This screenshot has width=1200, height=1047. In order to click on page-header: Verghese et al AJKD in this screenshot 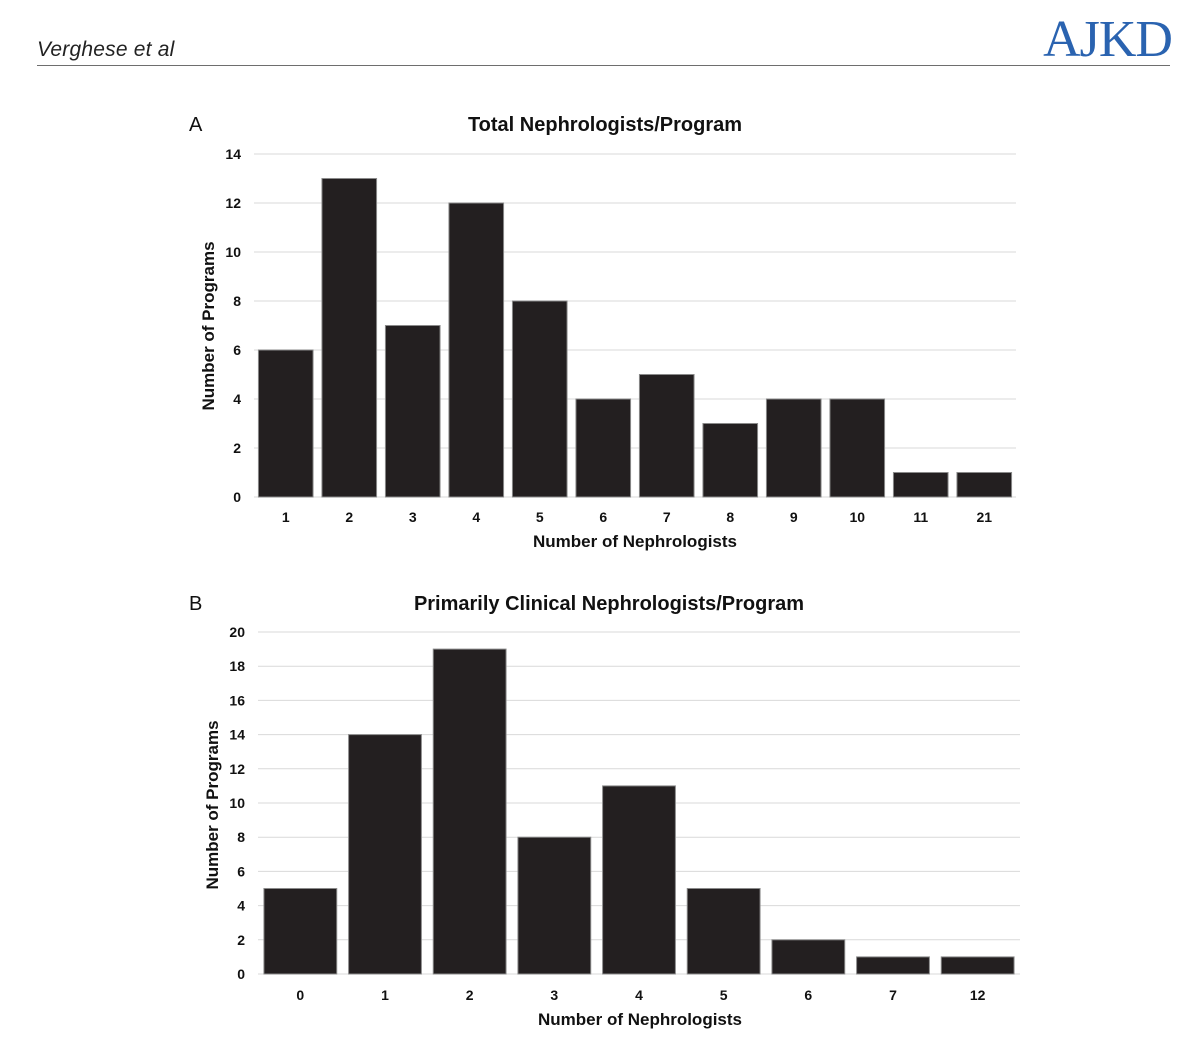, I will do `click(600, 35)`.